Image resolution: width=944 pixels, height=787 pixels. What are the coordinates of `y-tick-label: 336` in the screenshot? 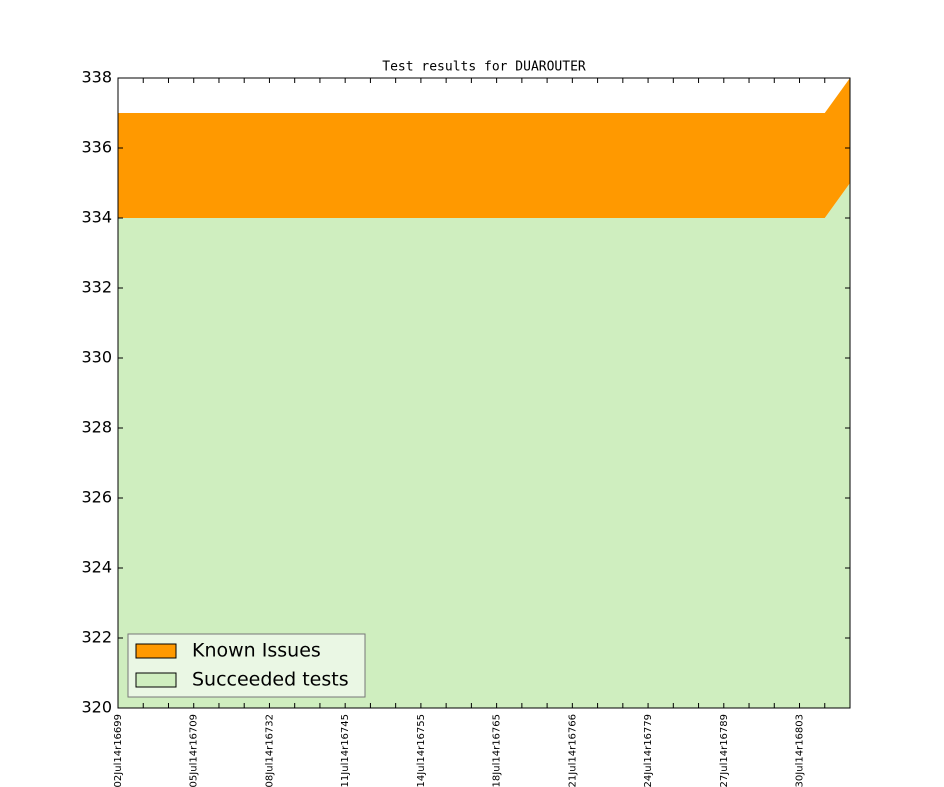 It's located at (96, 147).